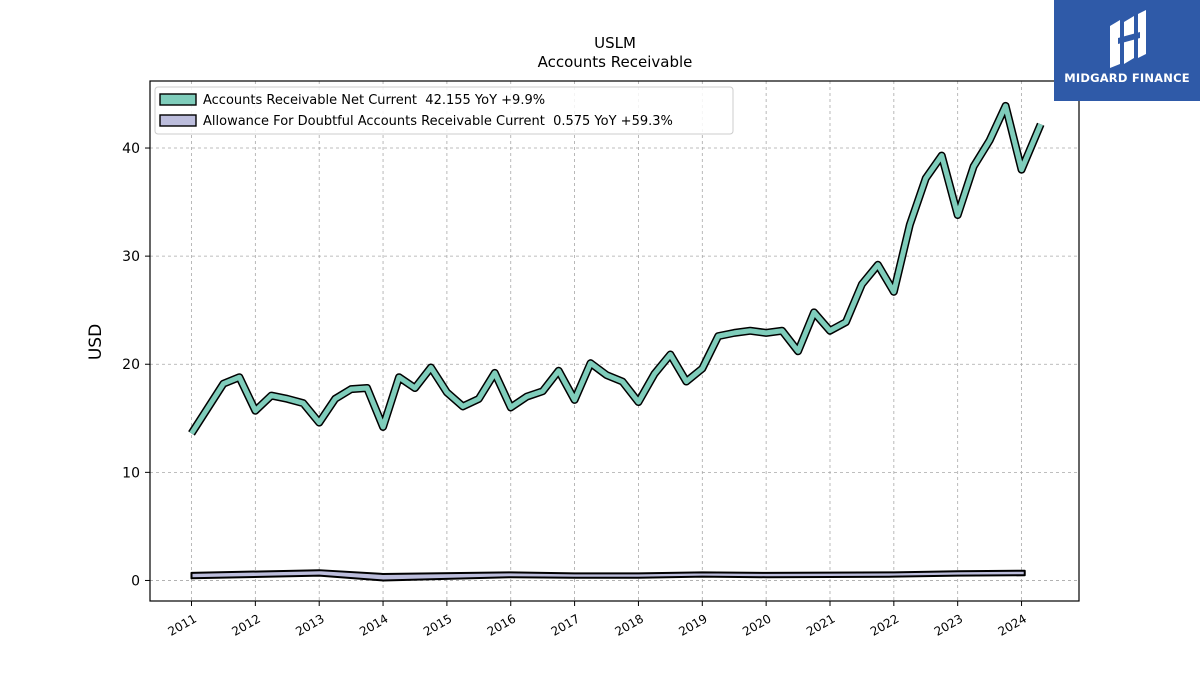 The height and width of the screenshot is (675, 1200). Describe the element at coordinates (884, 624) in the screenshot. I see `x-tick-label: 2022` at that location.